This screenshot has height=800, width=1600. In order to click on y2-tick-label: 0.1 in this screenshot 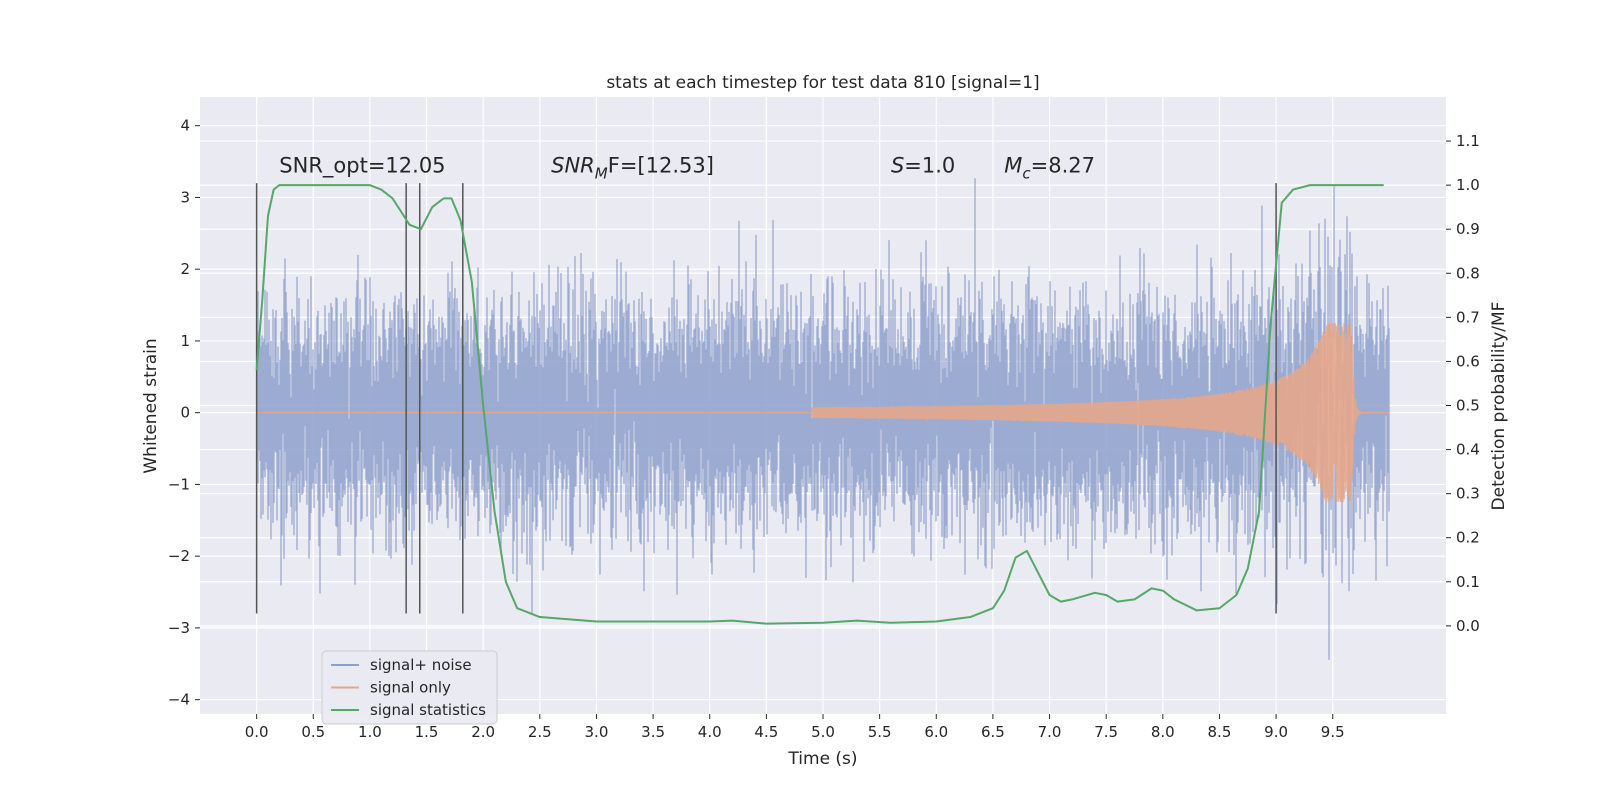, I will do `click(1468, 582)`.